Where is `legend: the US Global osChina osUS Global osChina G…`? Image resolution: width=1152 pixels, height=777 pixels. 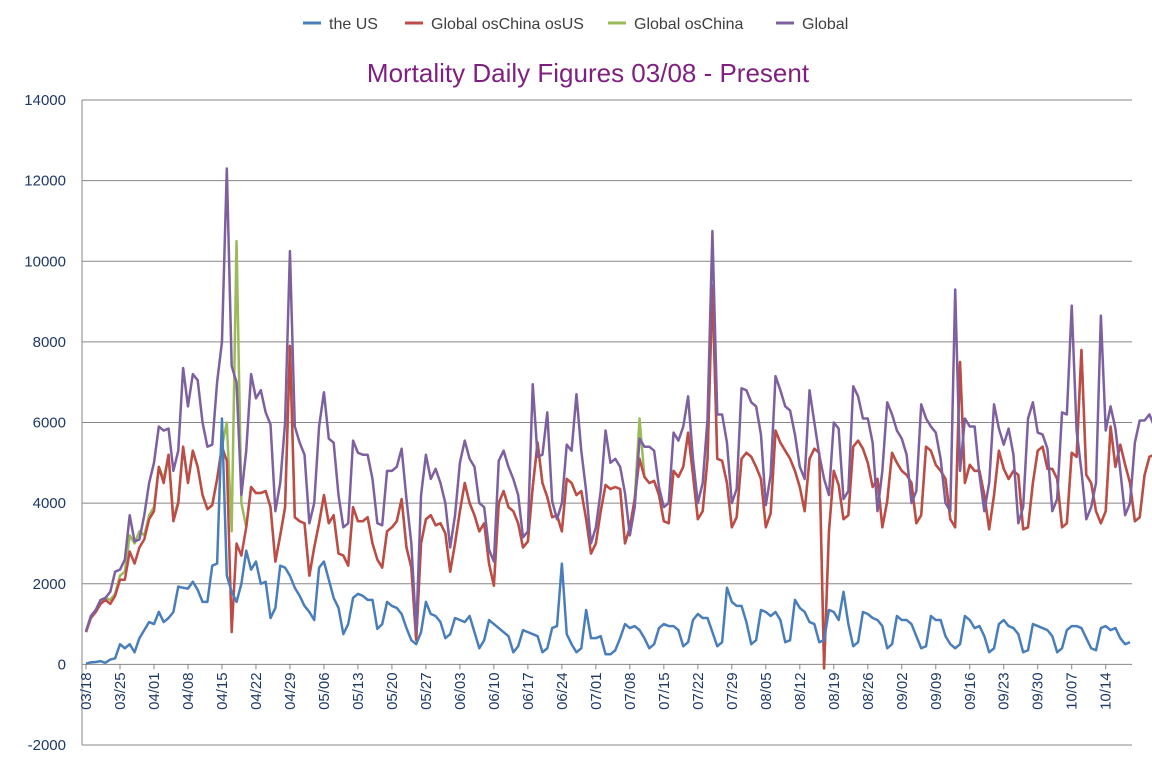 legend: the US Global osChina osUS Global osChina G… is located at coordinates (575, 24).